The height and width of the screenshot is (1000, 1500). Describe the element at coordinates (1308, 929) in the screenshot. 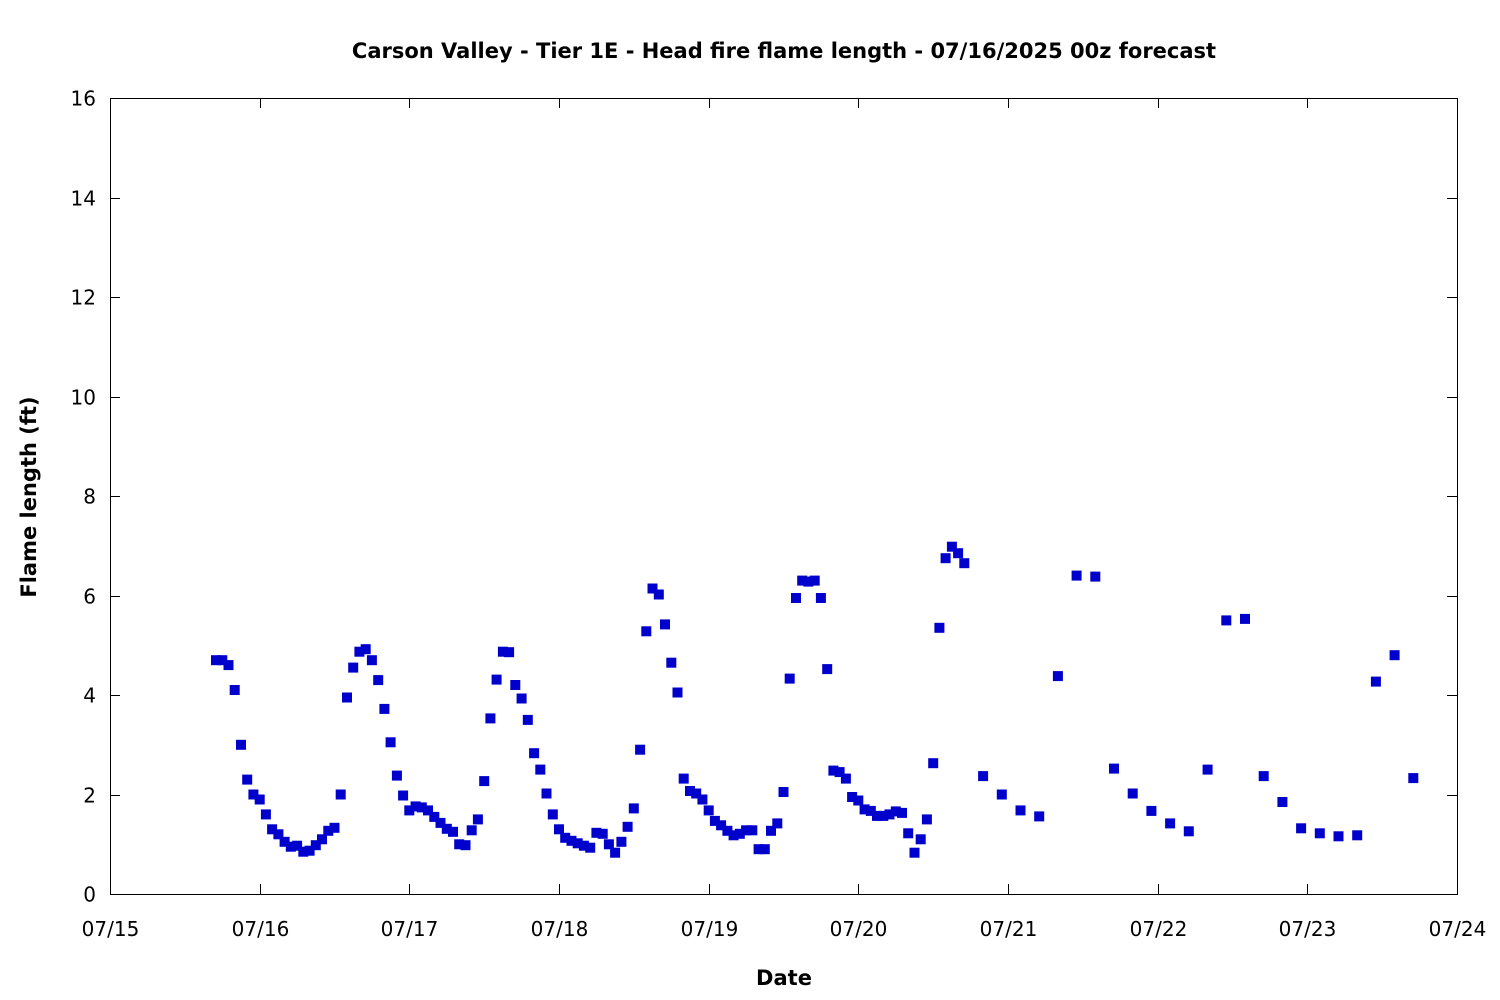

I see `x-tick-label: 07/23` at that location.